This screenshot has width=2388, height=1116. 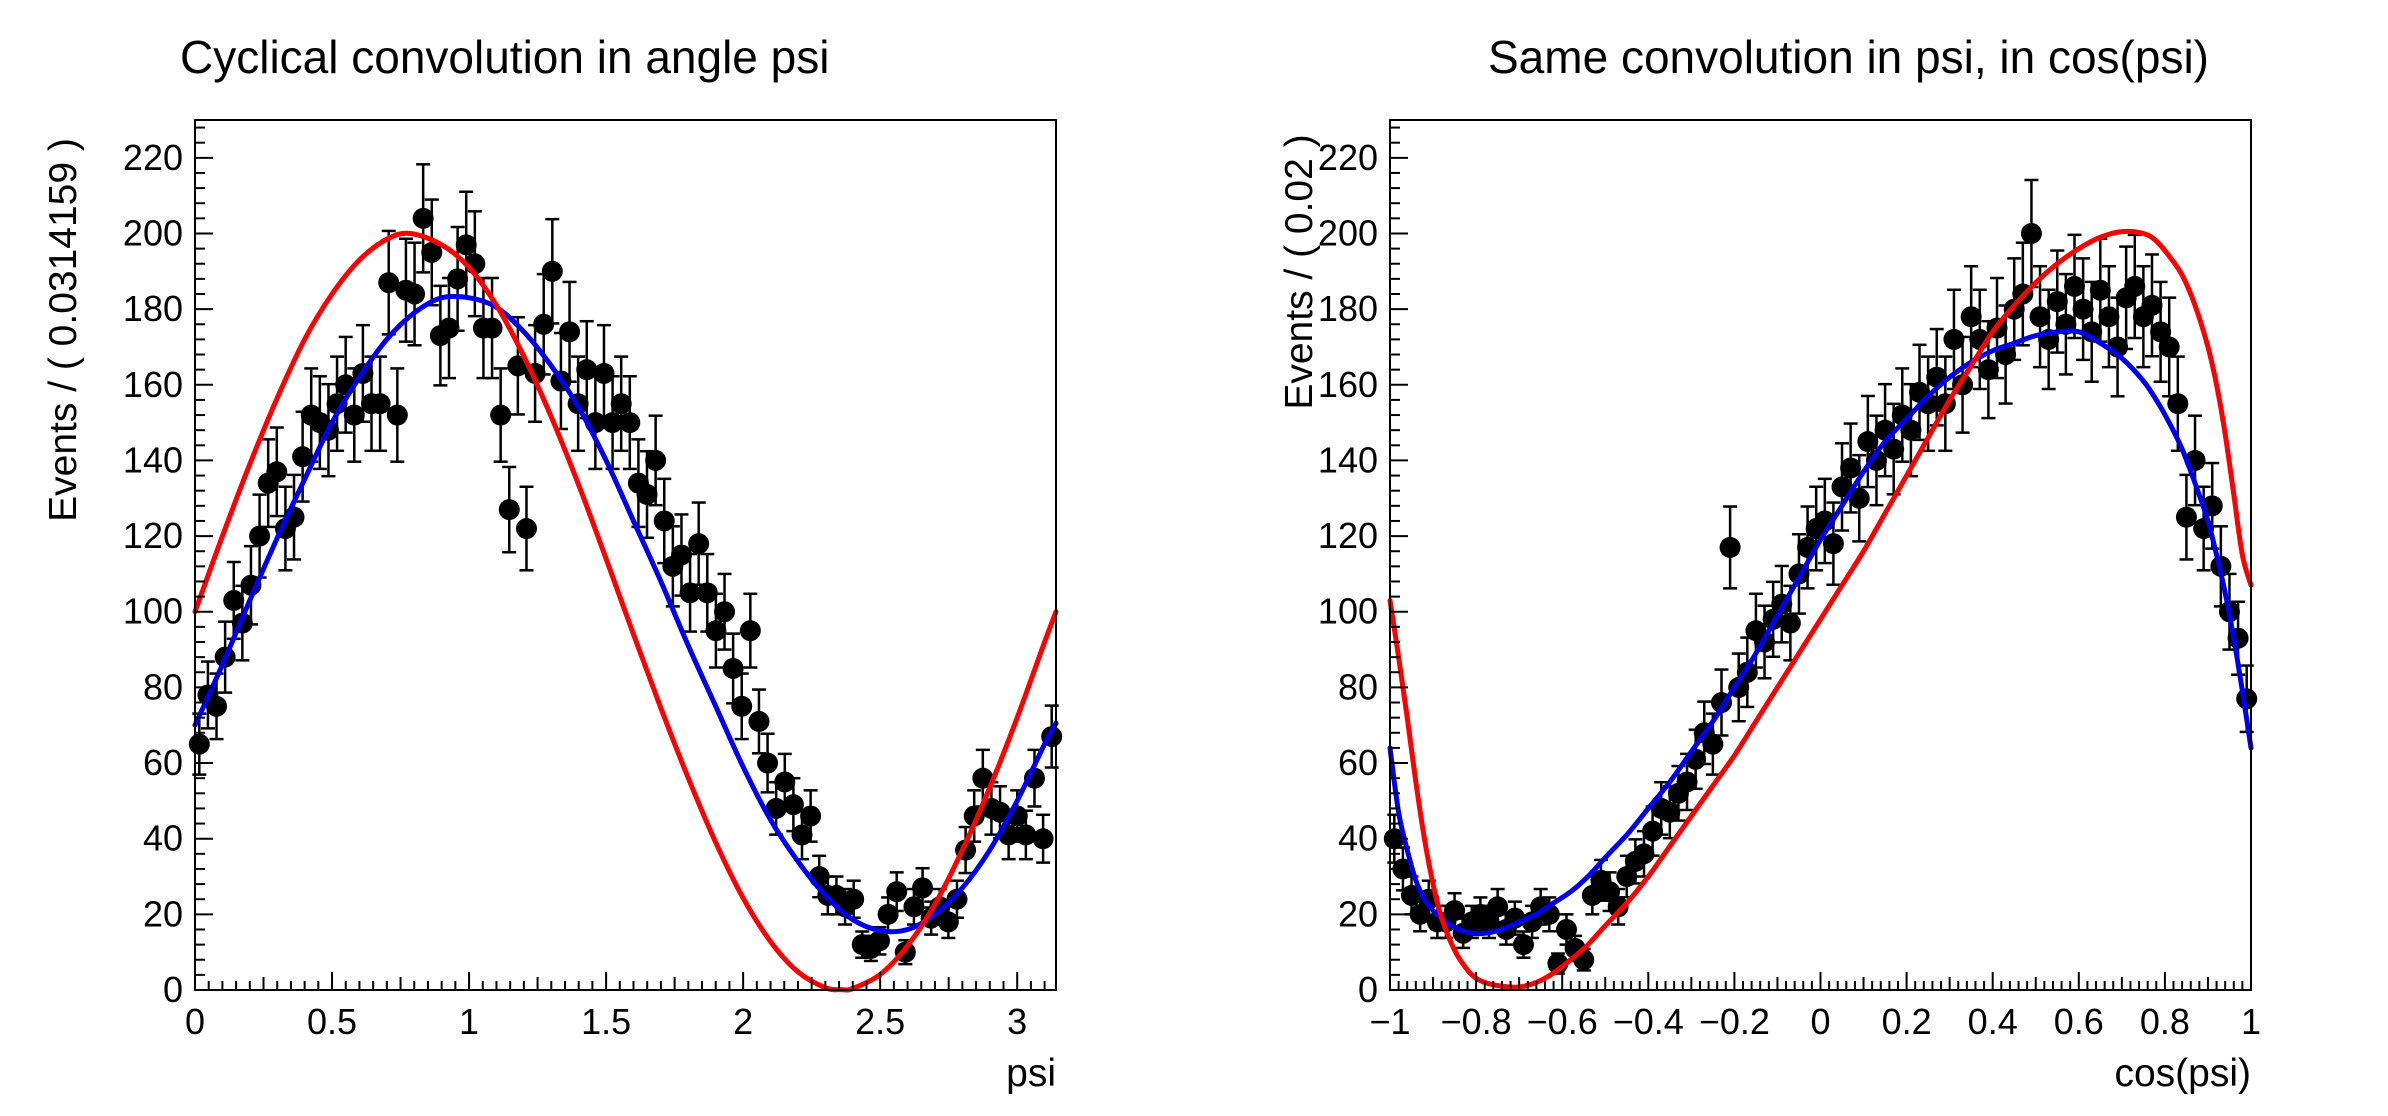 What do you see at coordinates (1348, 459) in the screenshot?
I see `y-tick-label: 140` at bounding box center [1348, 459].